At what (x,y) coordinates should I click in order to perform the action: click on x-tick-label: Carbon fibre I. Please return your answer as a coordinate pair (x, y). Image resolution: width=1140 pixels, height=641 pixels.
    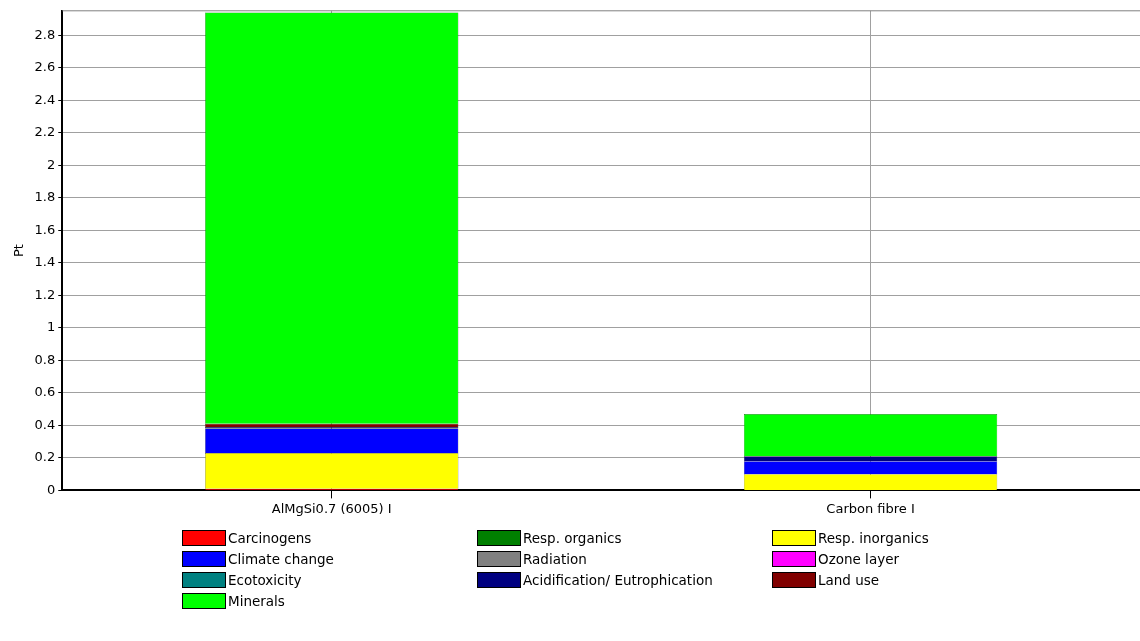
    Looking at the image, I should click on (870, 508).